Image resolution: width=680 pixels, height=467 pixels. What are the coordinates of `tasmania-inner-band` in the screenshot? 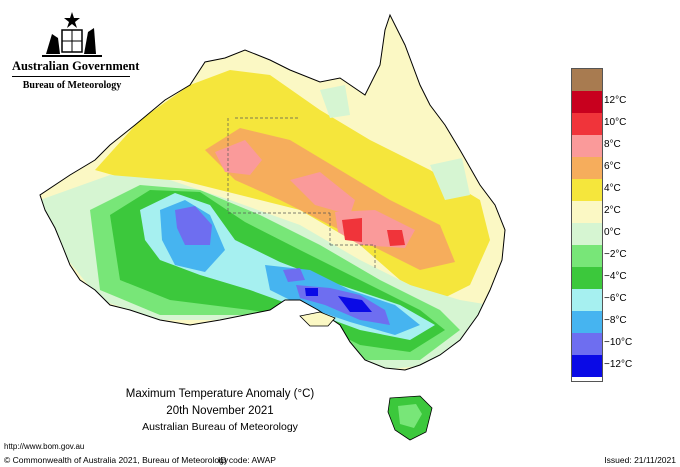 It's located at (410, 416).